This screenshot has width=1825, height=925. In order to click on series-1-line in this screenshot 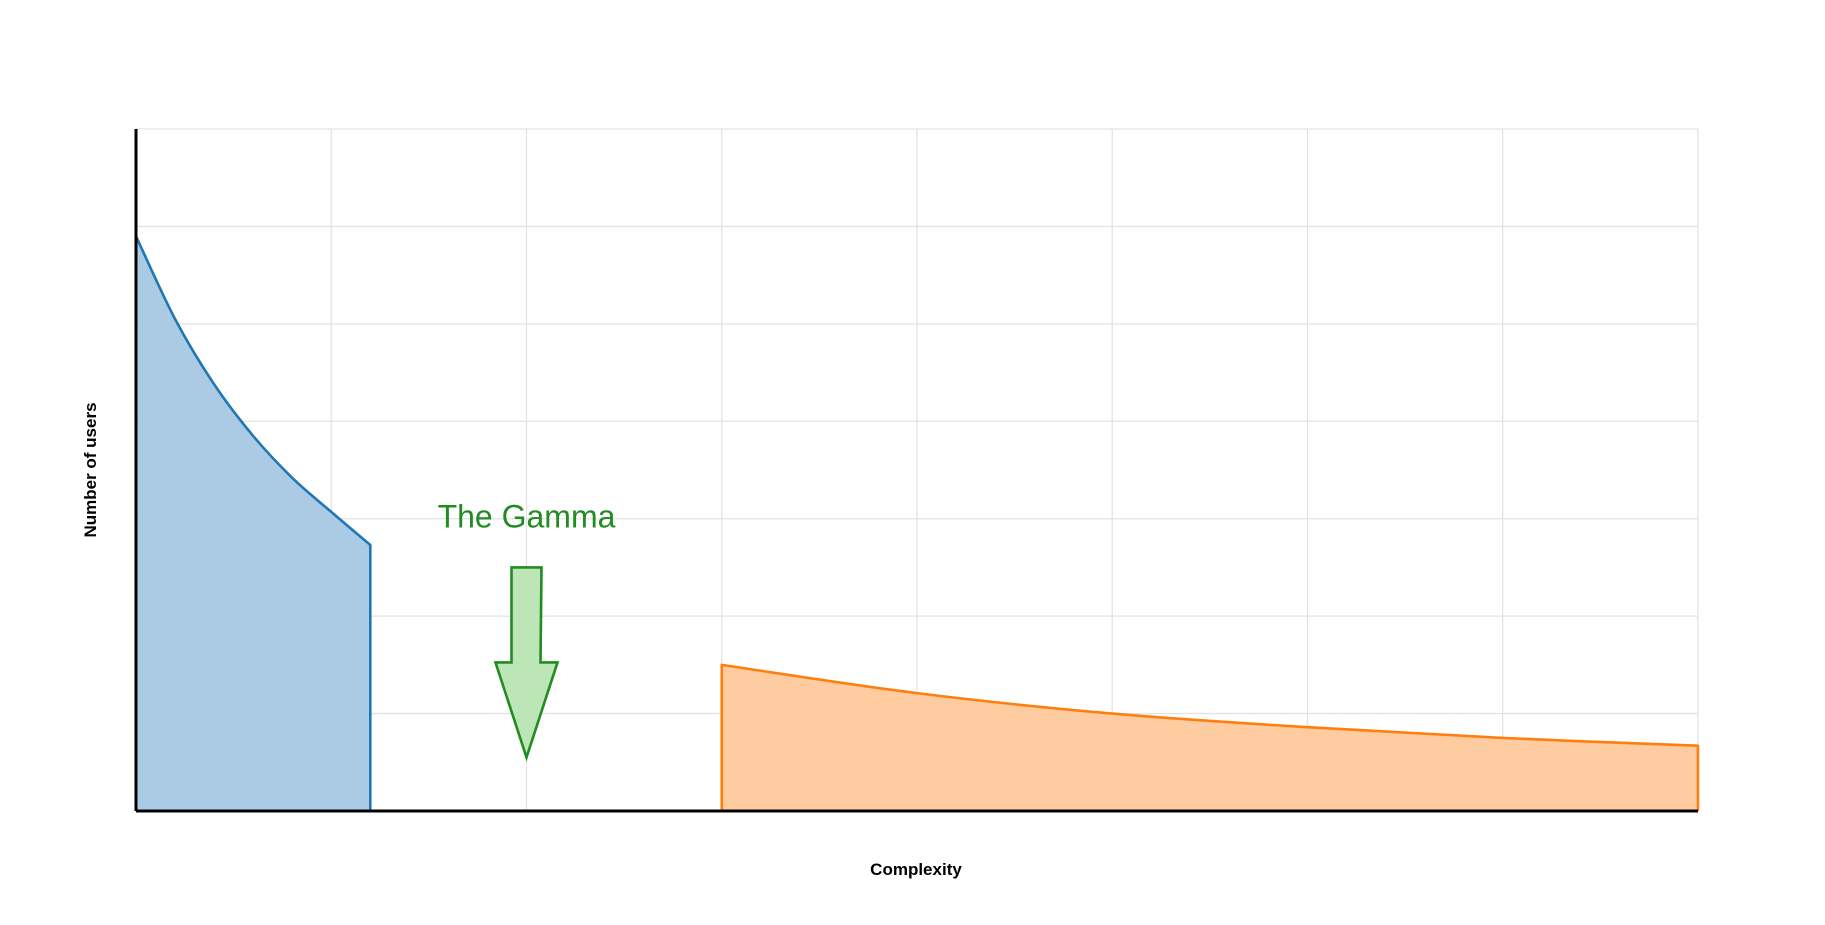, I will do `click(253, 522)`.